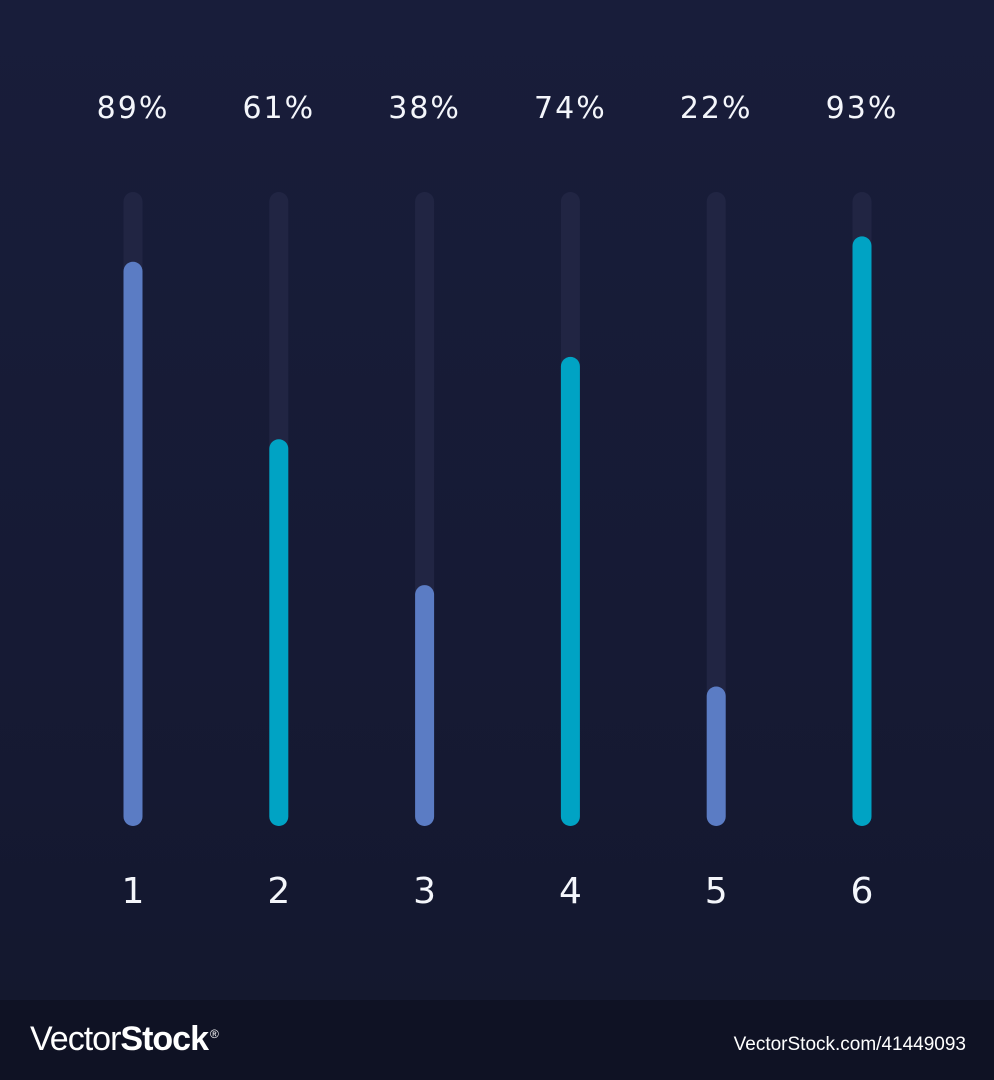 This screenshot has height=1080, width=994. Describe the element at coordinates (570, 891) in the screenshot. I see `category-label-4: 4` at that location.